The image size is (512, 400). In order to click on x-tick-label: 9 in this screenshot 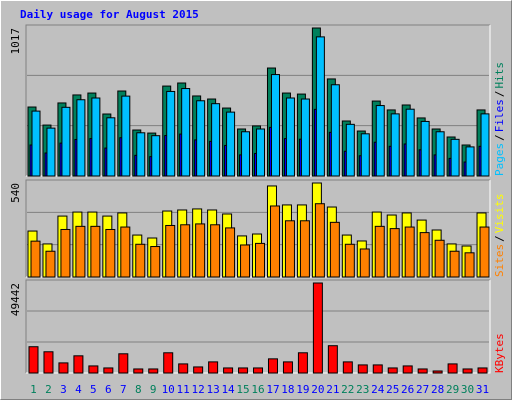, I will do `click(153, 389)`.